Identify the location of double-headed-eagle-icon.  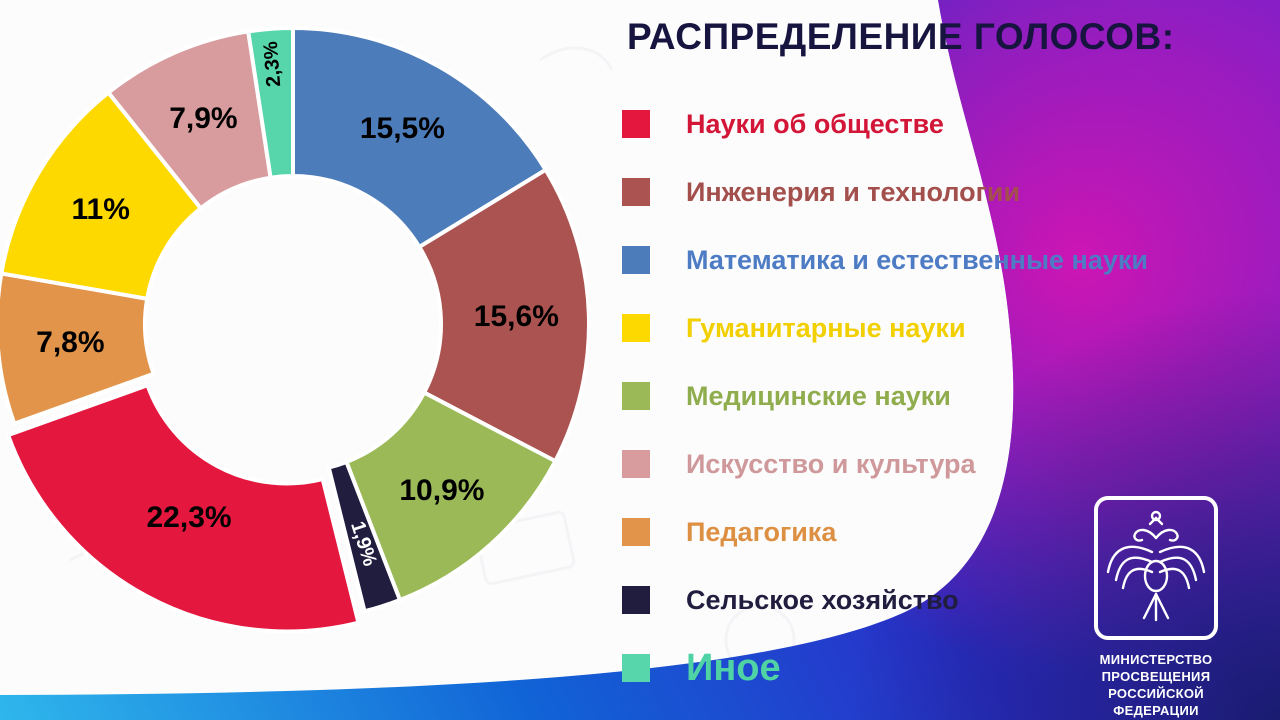
(1156, 568).